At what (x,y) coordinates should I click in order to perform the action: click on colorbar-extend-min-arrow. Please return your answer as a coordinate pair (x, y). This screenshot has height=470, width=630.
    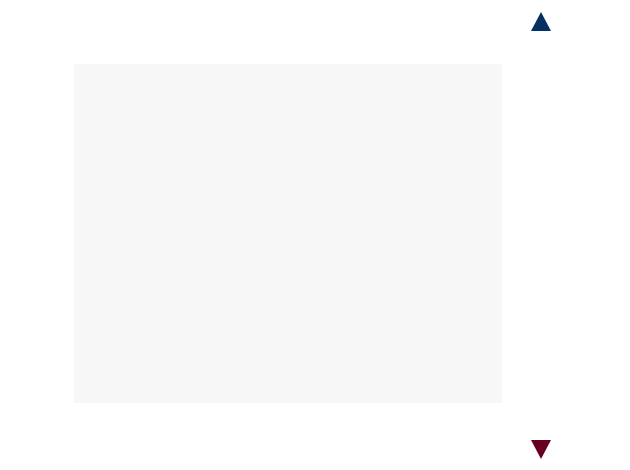
    Looking at the image, I should click on (541, 449).